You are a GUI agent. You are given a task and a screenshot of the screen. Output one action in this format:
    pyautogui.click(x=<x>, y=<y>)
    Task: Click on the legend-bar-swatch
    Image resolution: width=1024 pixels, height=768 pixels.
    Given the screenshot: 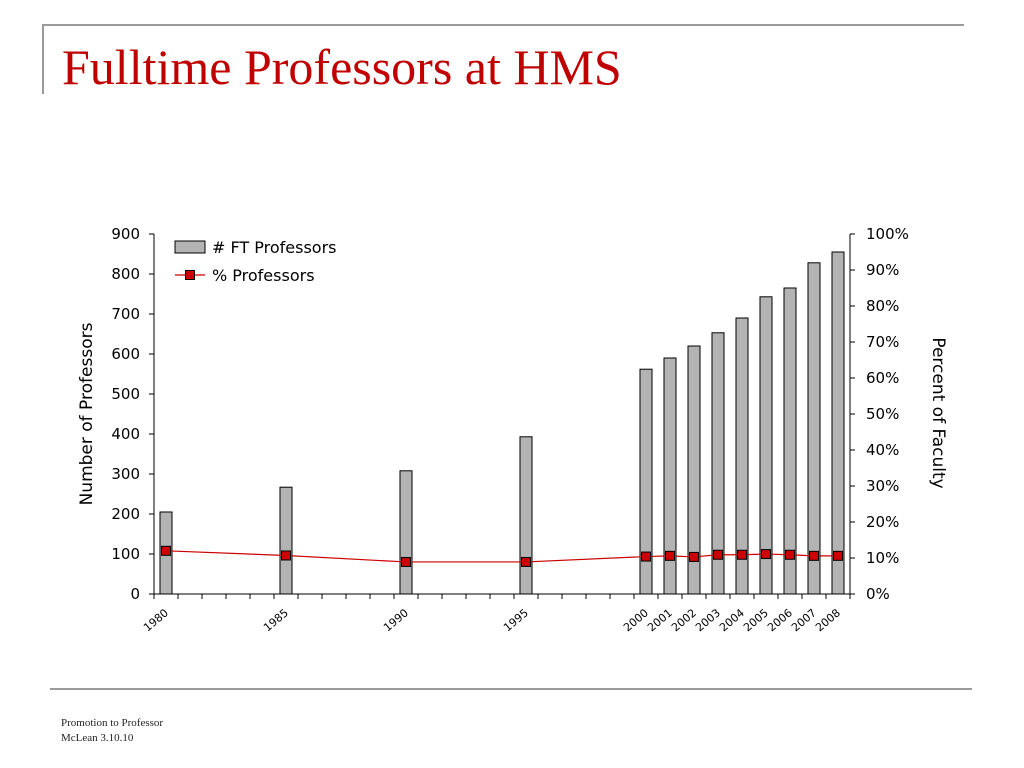 What is the action you would take?
    pyautogui.click(x=190, y=247)
    